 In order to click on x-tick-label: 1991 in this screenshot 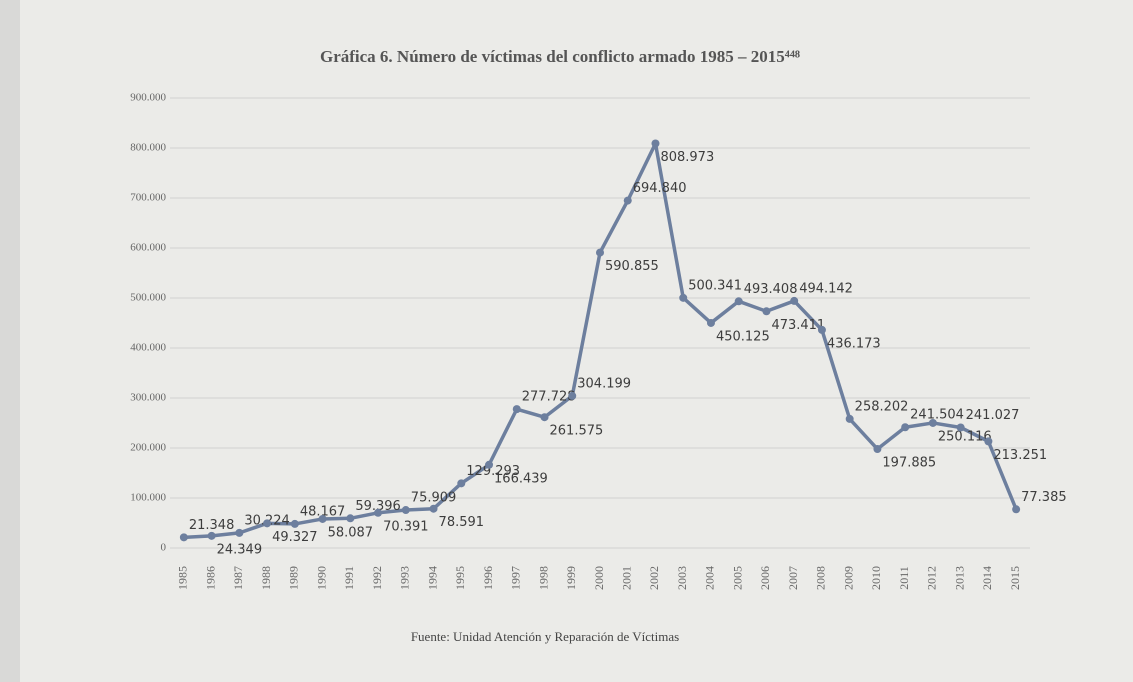, I will do `click(349, 578)`.